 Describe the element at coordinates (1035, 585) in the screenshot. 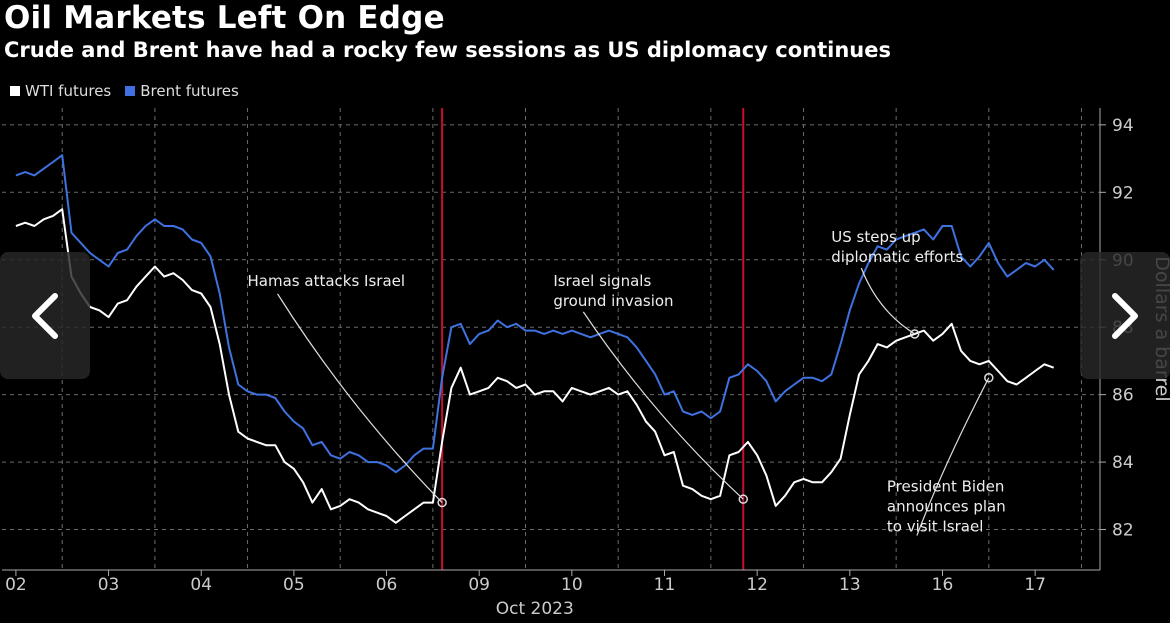

I see `x-tick-label: 17` at that location.